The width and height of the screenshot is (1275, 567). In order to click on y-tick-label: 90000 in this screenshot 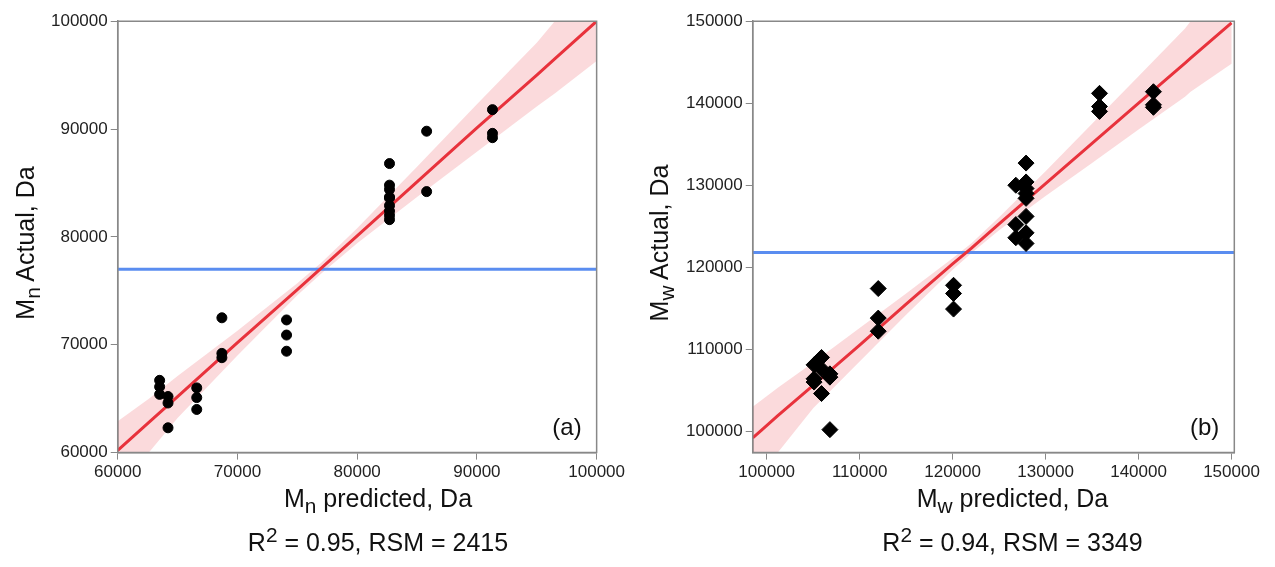, I will do `click(84, 128)`.